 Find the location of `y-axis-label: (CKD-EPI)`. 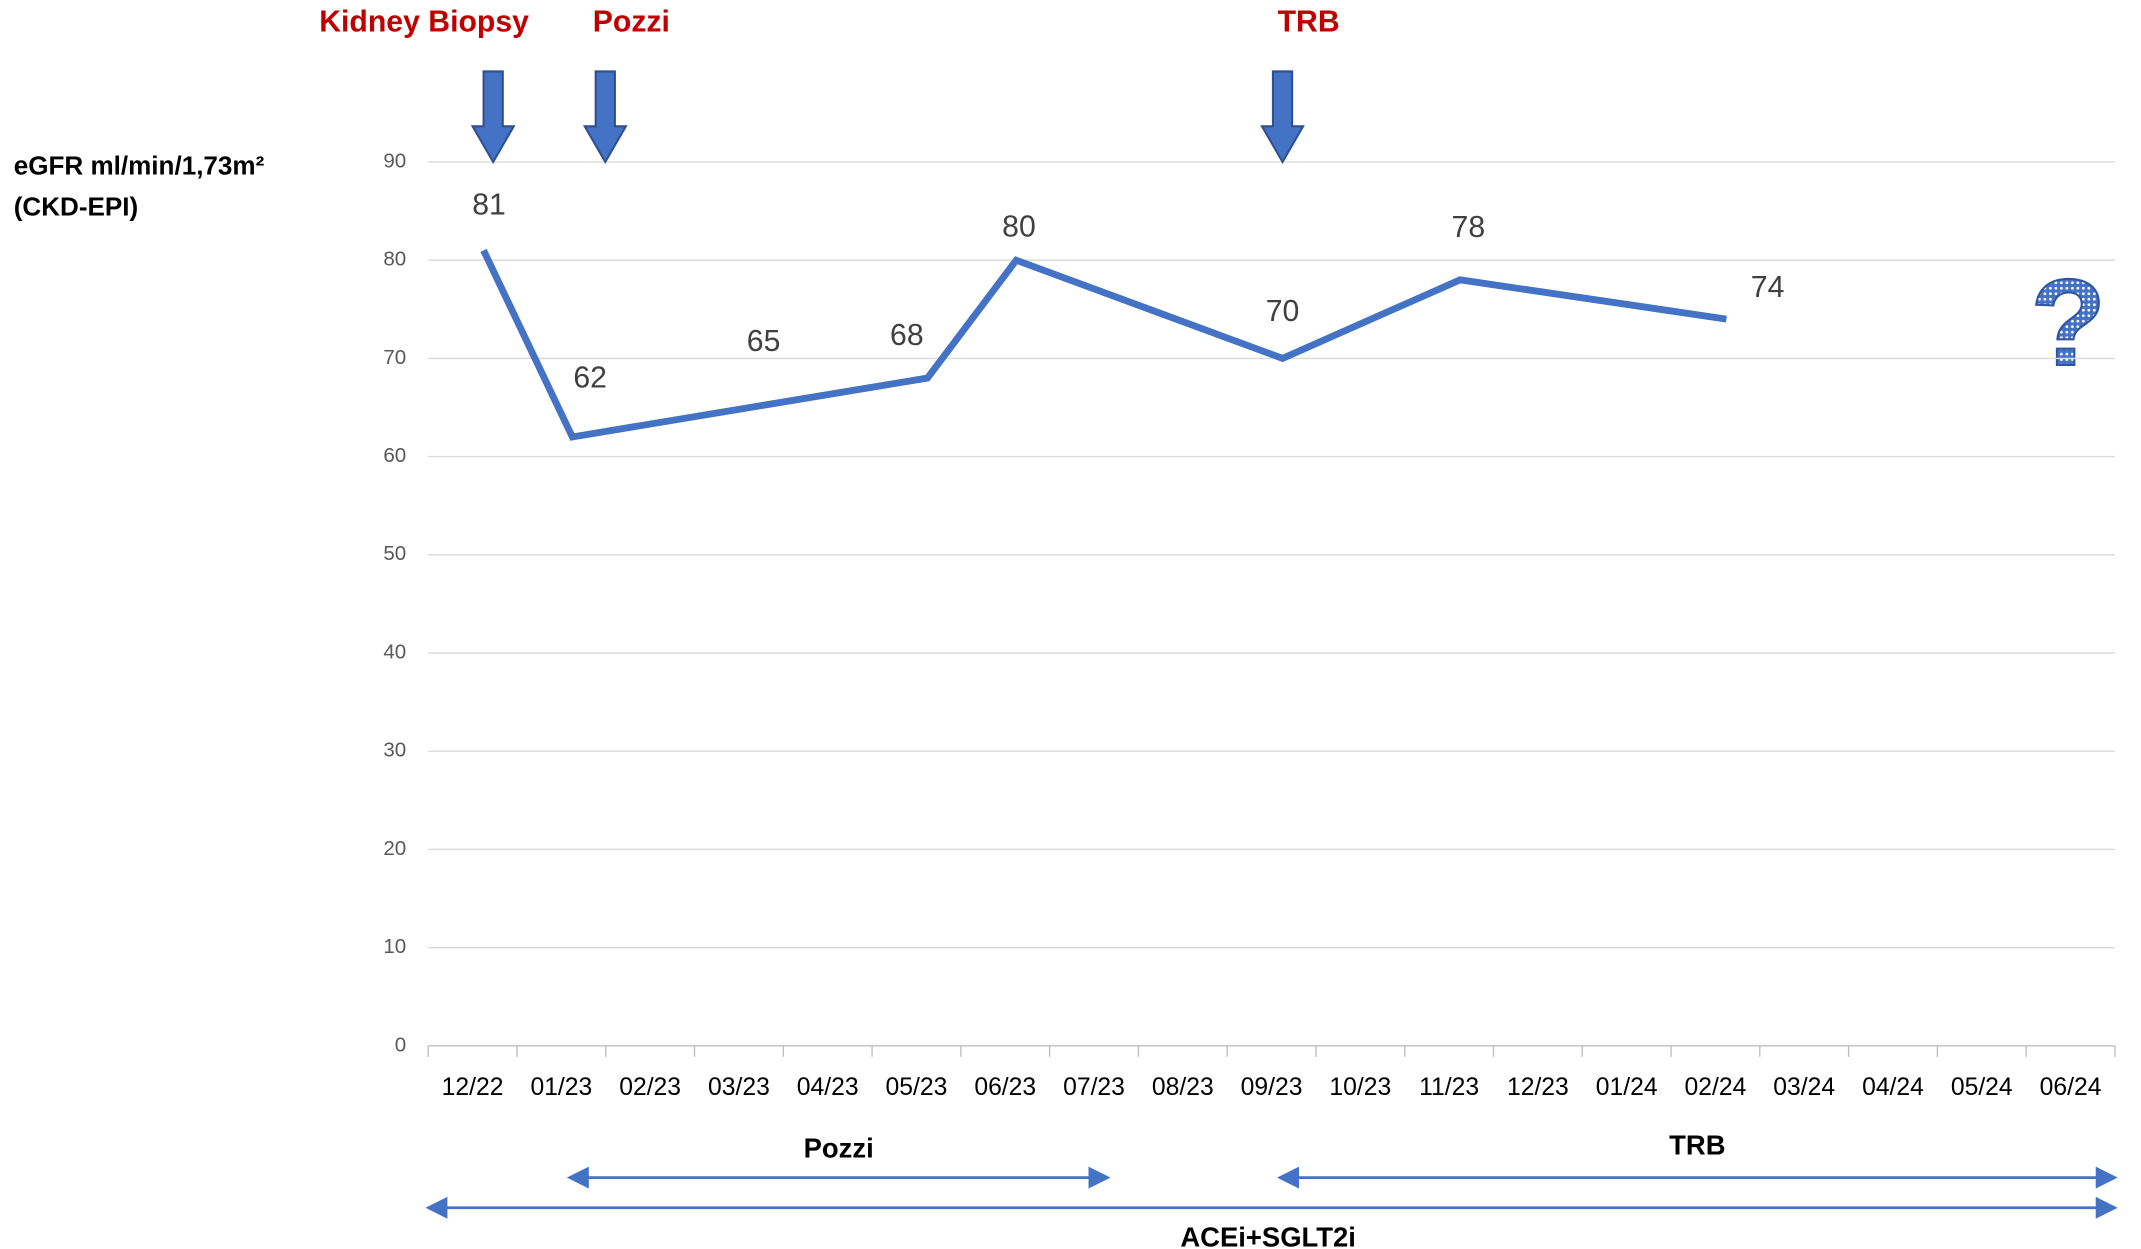

y-axis-label: (CKD-EPI) is located at coordinates (76, 207).